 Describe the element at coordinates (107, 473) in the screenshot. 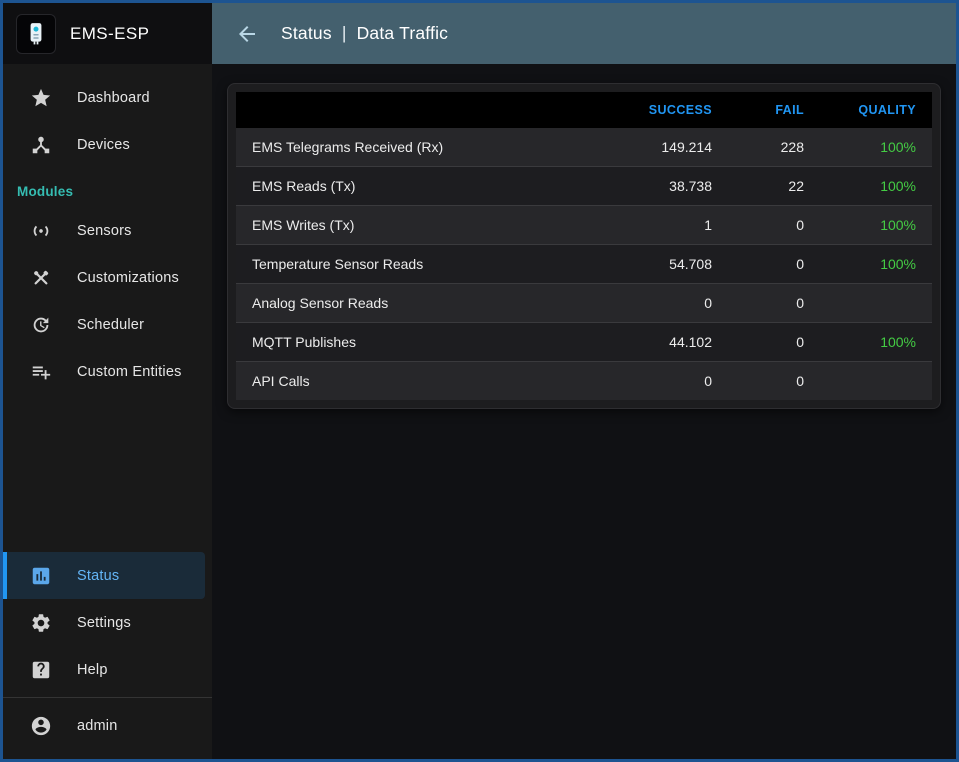

I see `sidebar-spacer` at that location.